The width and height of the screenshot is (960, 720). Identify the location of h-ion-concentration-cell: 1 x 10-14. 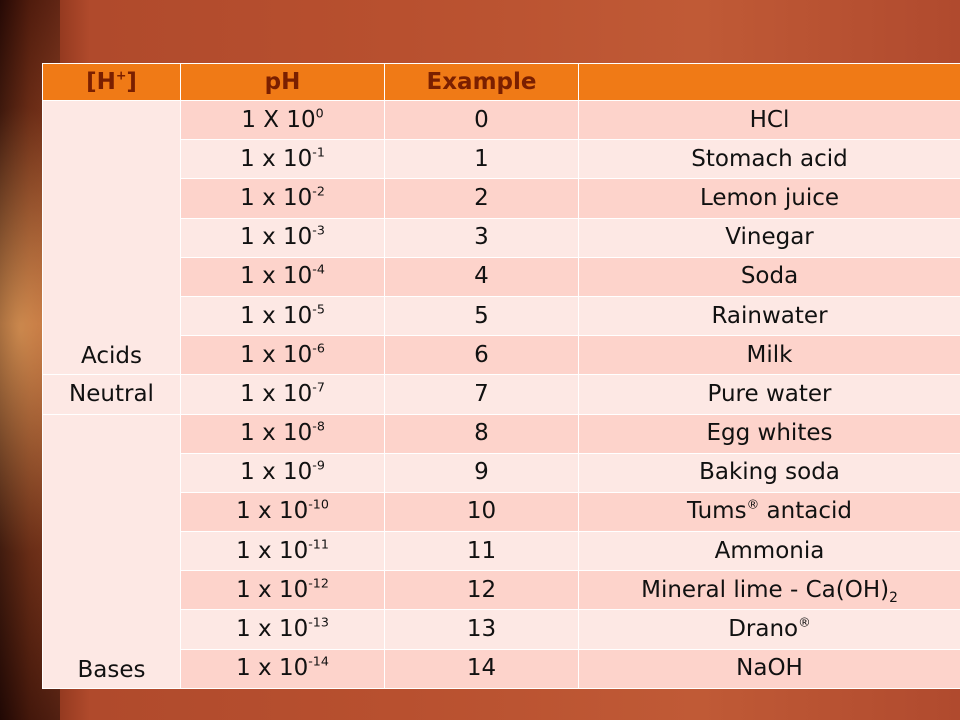
(282, 669).